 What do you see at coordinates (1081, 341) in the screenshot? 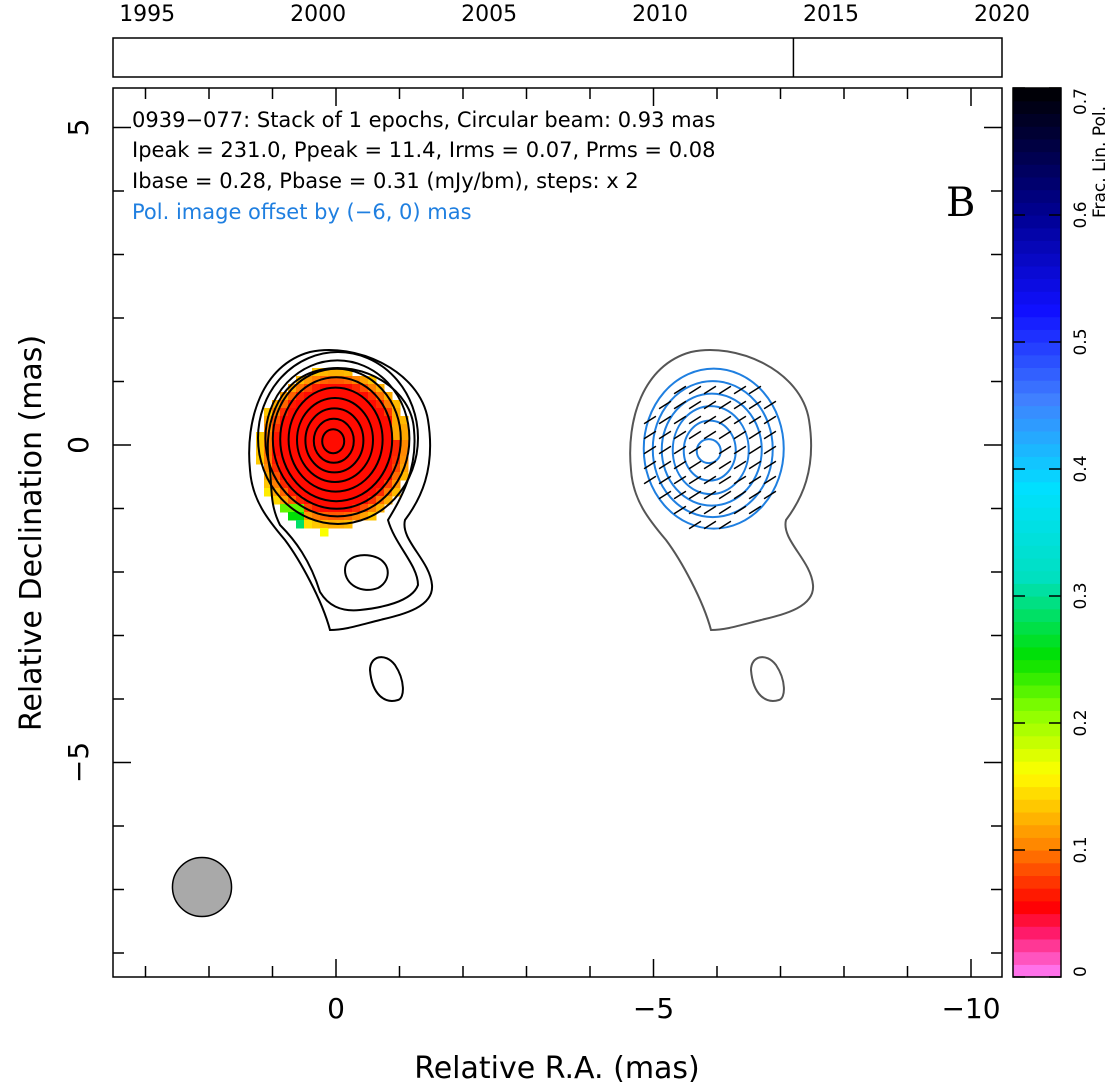
I see `colorbar-tick-label: 0.5` at bounding box center [1081, 341].